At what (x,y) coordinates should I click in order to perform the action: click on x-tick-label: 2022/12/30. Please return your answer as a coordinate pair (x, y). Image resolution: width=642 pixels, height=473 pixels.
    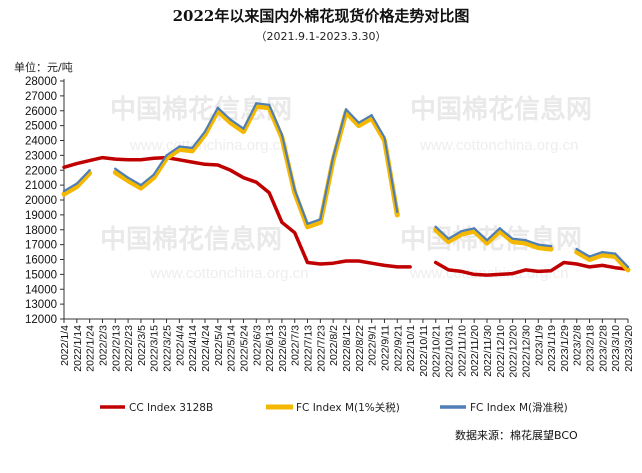
    Looking at the image, I should click on (526, 351).